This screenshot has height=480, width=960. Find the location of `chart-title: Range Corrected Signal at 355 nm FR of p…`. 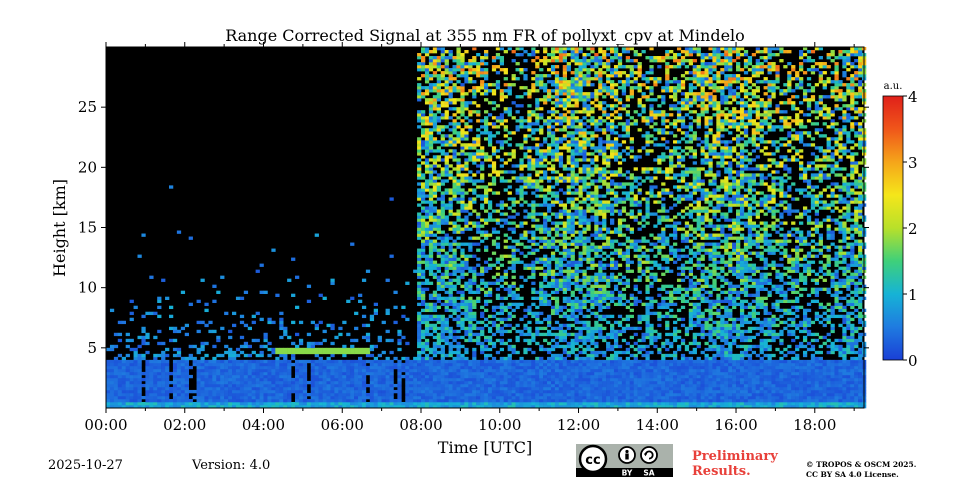

chart-title: Range Corrected Signal at 355 nm FR of p… is located at coordinates (485, 35).